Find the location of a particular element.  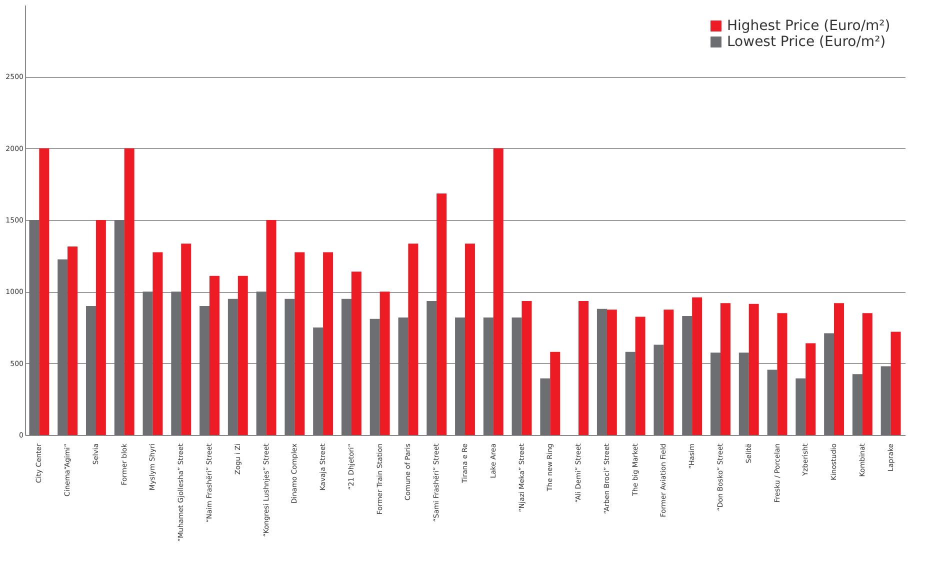

legend-label: Highest Price (Euro/m²) is located at coordinates (808, 26).